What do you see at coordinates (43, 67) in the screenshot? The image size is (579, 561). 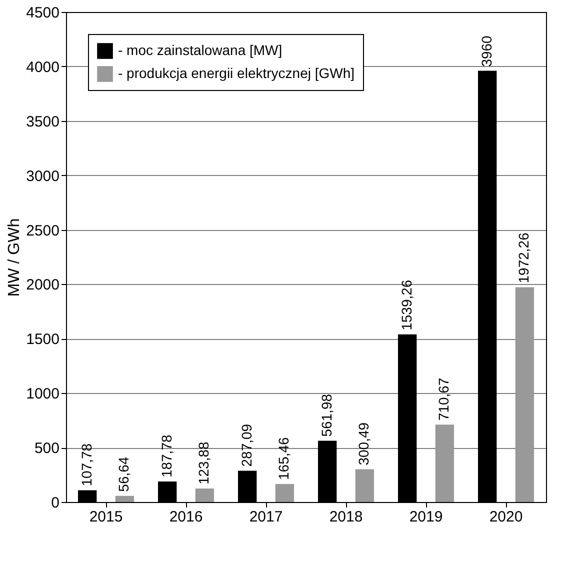 I see `y-tick-label: 4000` at bounding box center [43, 67].